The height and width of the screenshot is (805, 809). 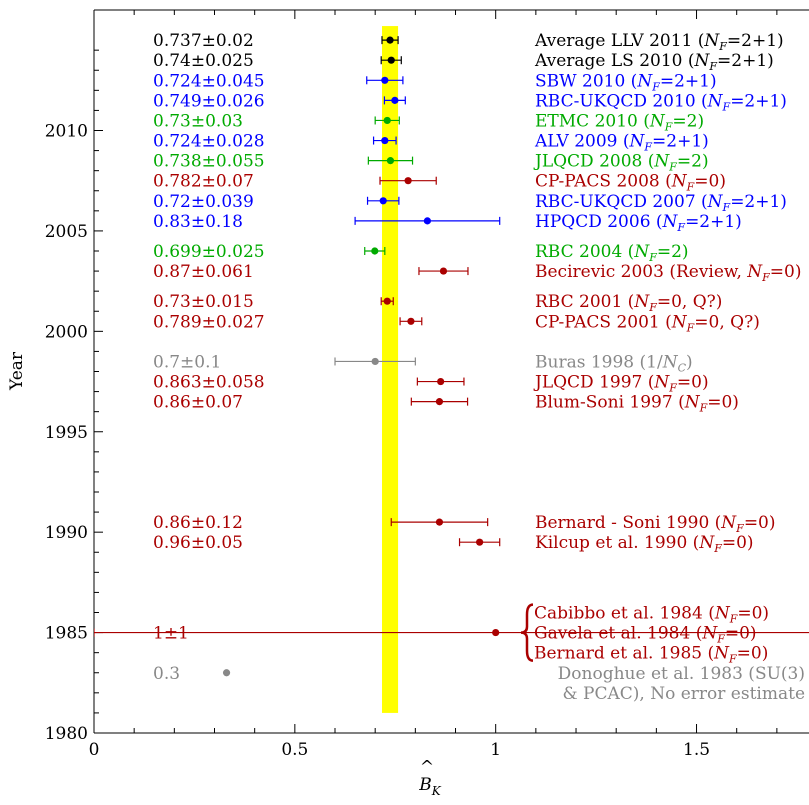 I want to click on y-tick-label: 1995, so click(x=66, y=433).